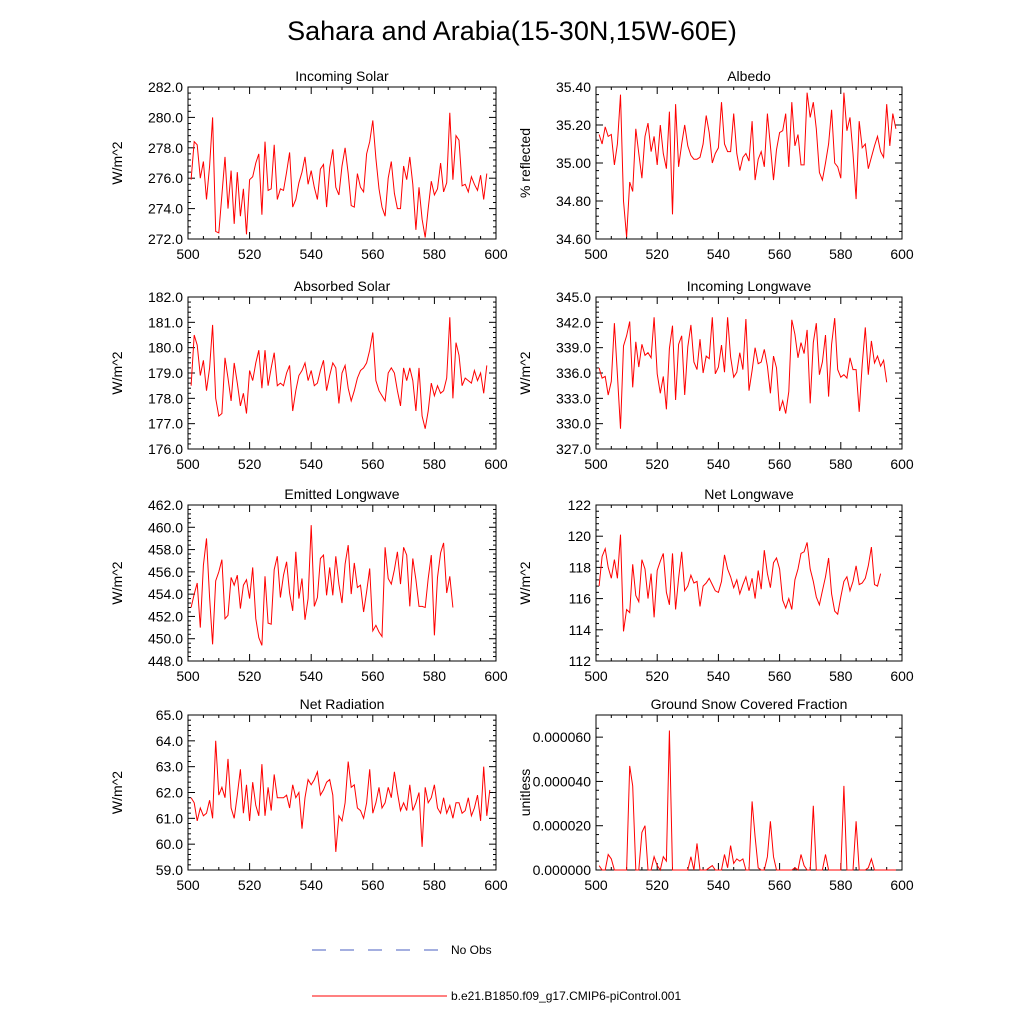 The image size is (1024, 1024). I want to click on y-tick-label: 462.0, so click(165, 505).